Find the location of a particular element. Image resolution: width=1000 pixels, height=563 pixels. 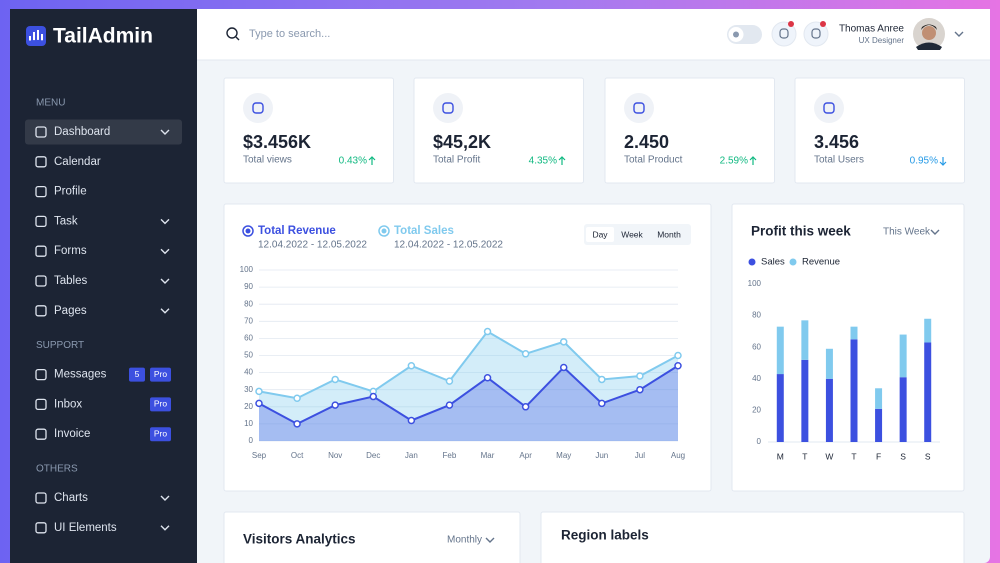

active-item-bg is located at coordinates (103, 132).